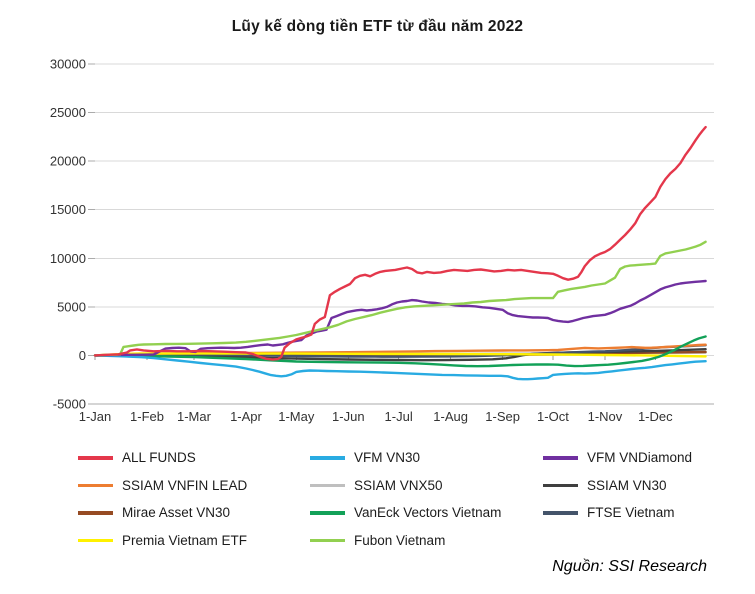 Image resolution: width=755 pixels, height=594 pixels. Describe the element at coordinates (560, 513) in the screenshot. I see `legend-swatch-ftse-vietnam` at that location.